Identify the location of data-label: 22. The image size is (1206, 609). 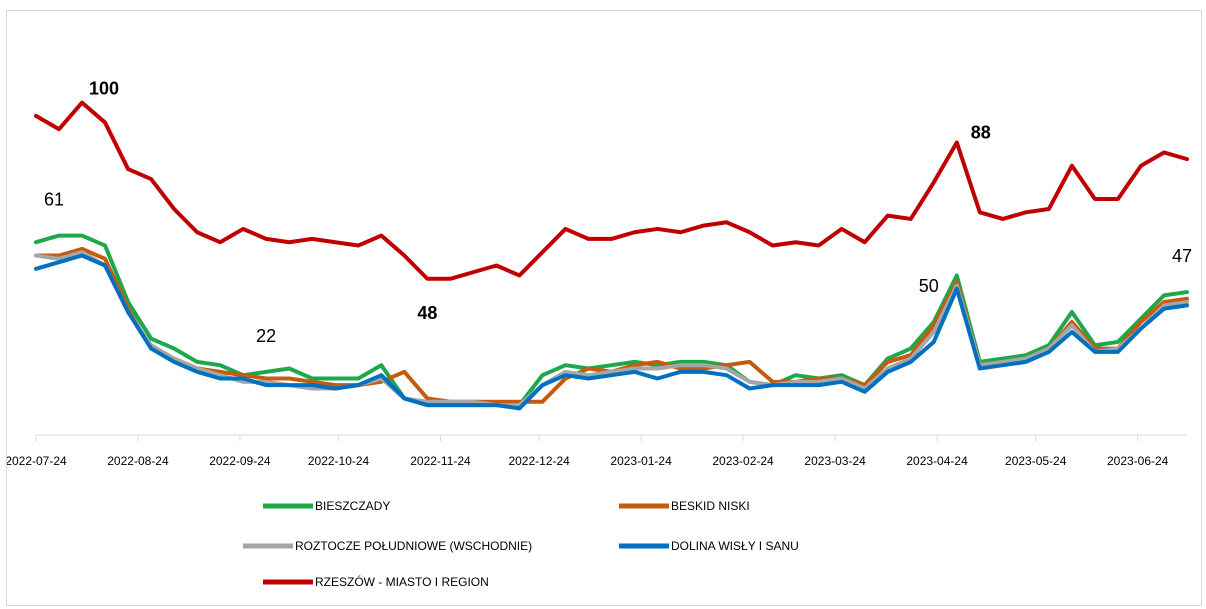
(266, 336).